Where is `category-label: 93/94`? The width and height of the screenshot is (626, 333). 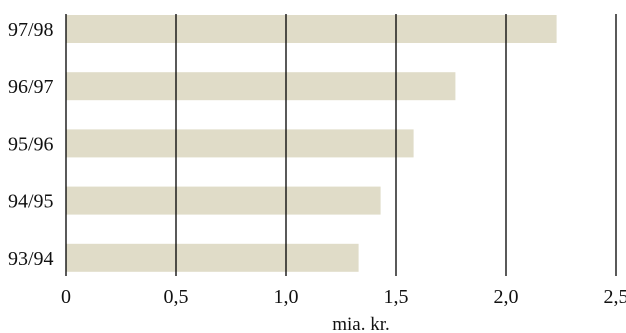 category-label: 93/94 is located at coordinates (31, 259).